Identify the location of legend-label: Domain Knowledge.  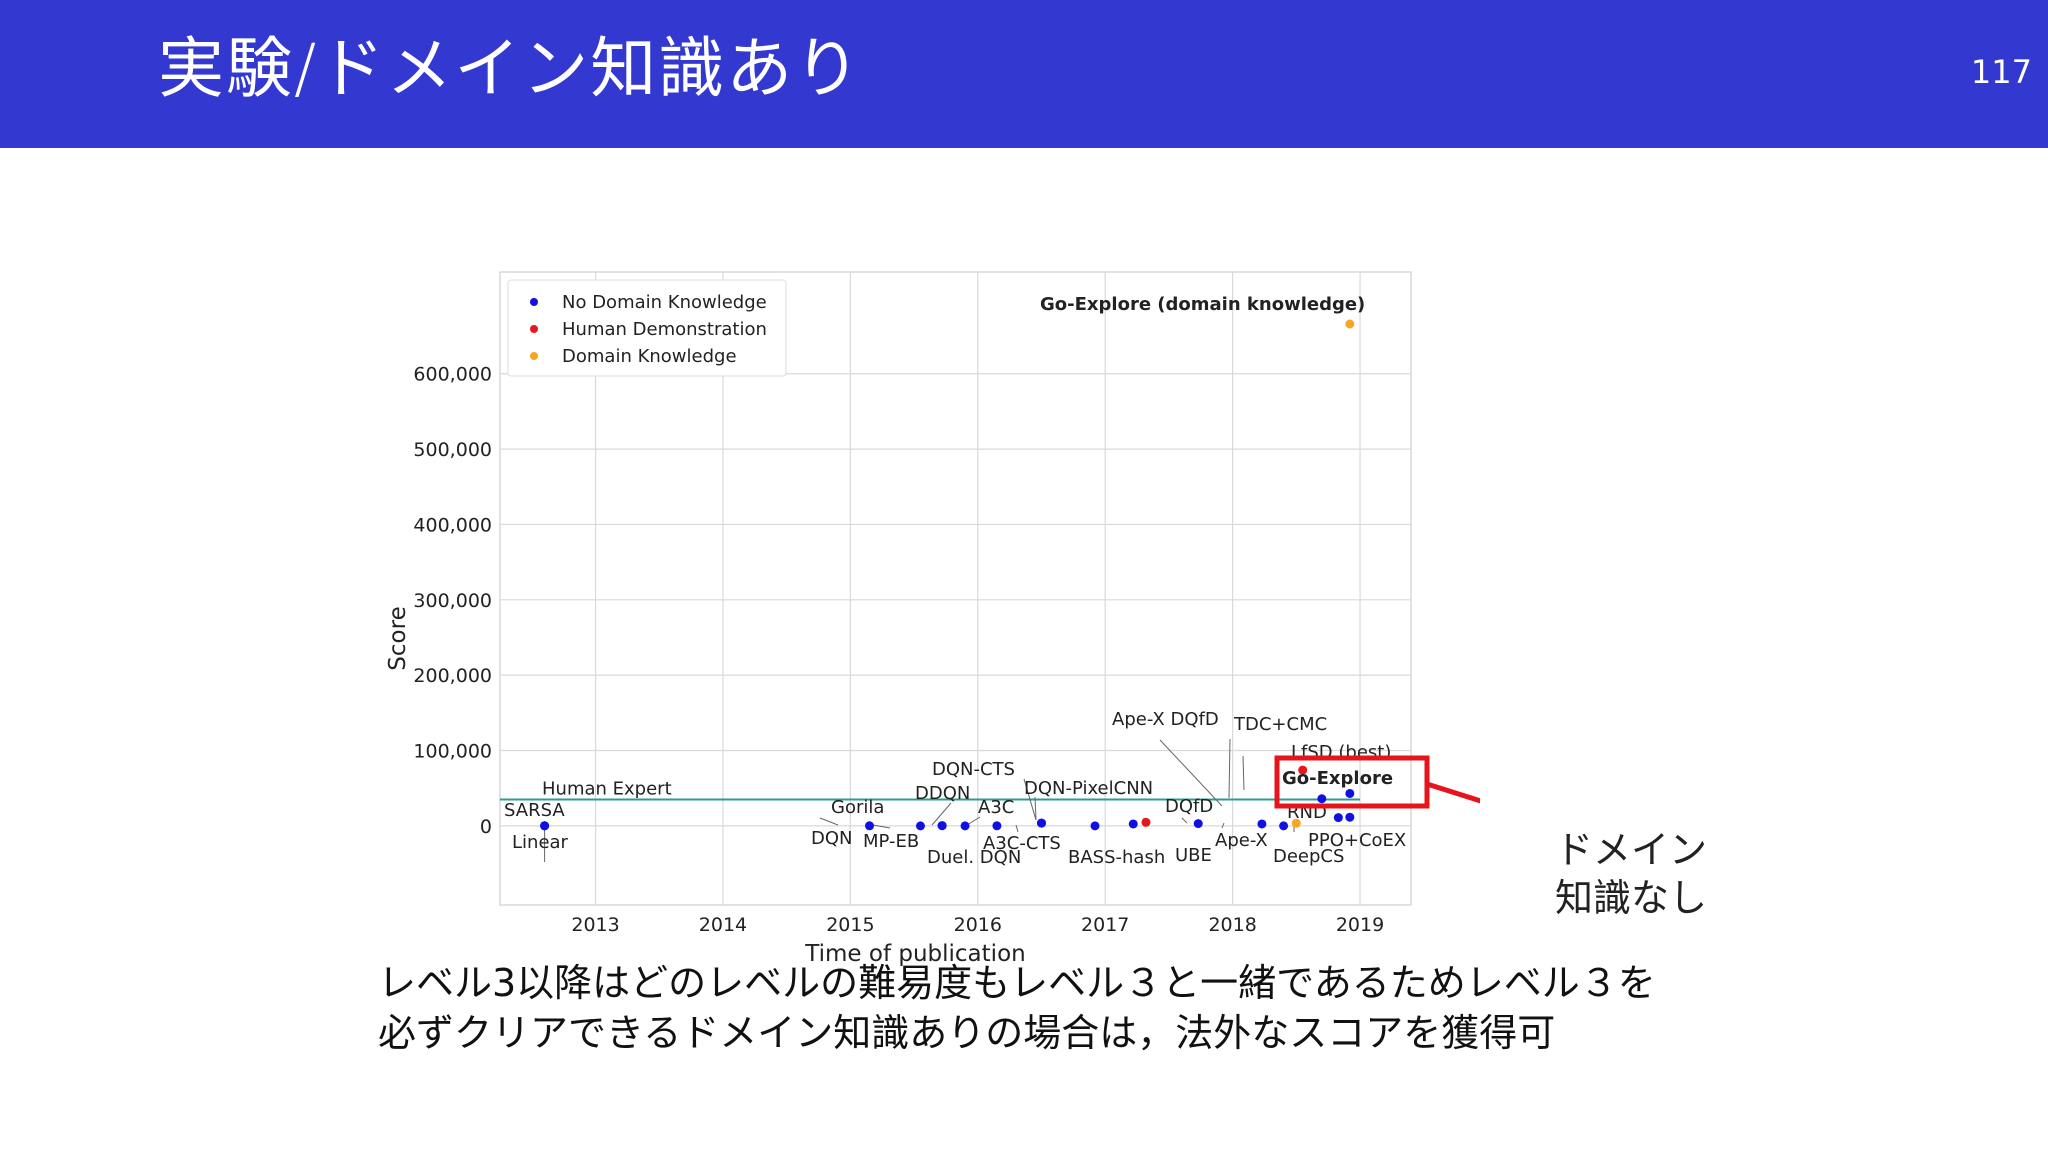
(649, 356).